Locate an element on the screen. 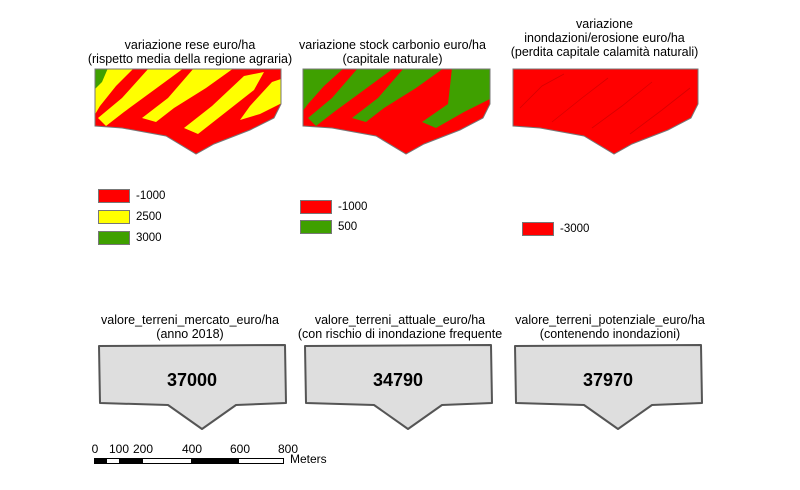 Image resolution: width=800 pixels, height=490 pixels. map2-legend-label-1: -1000 is located at coordinates (353, 207).